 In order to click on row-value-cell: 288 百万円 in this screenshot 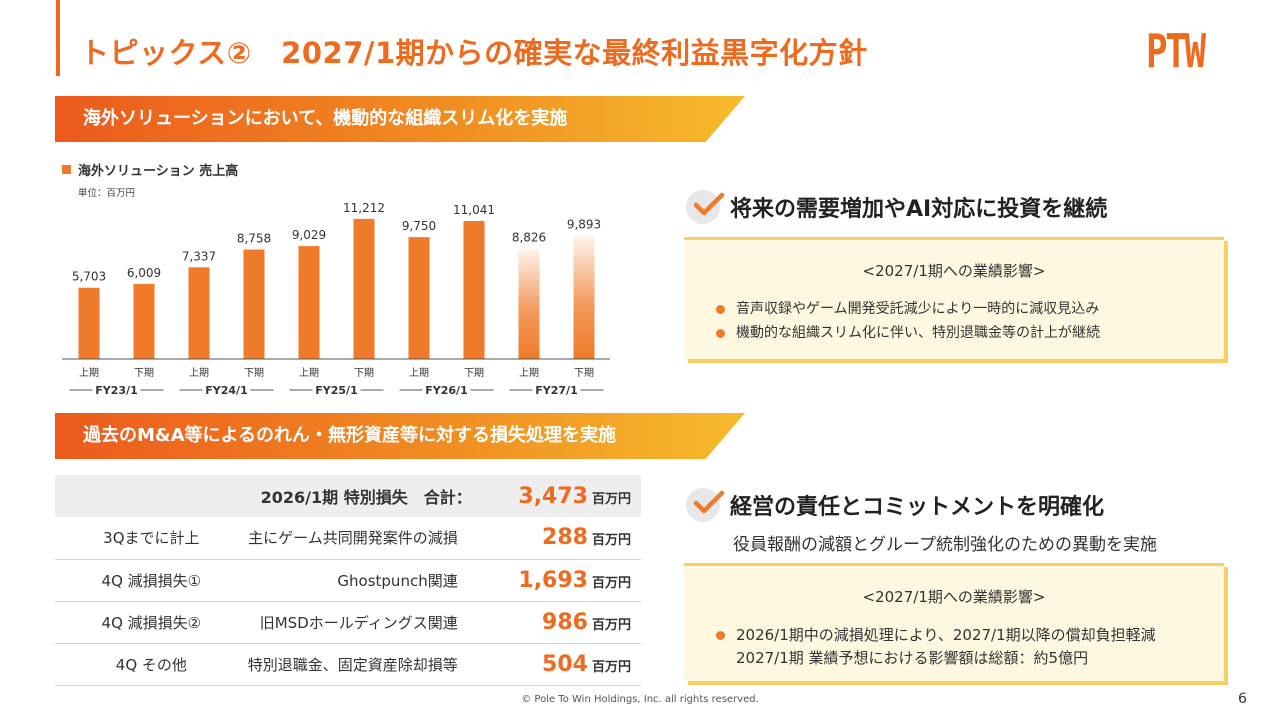, I will do `click(562, 538)`.